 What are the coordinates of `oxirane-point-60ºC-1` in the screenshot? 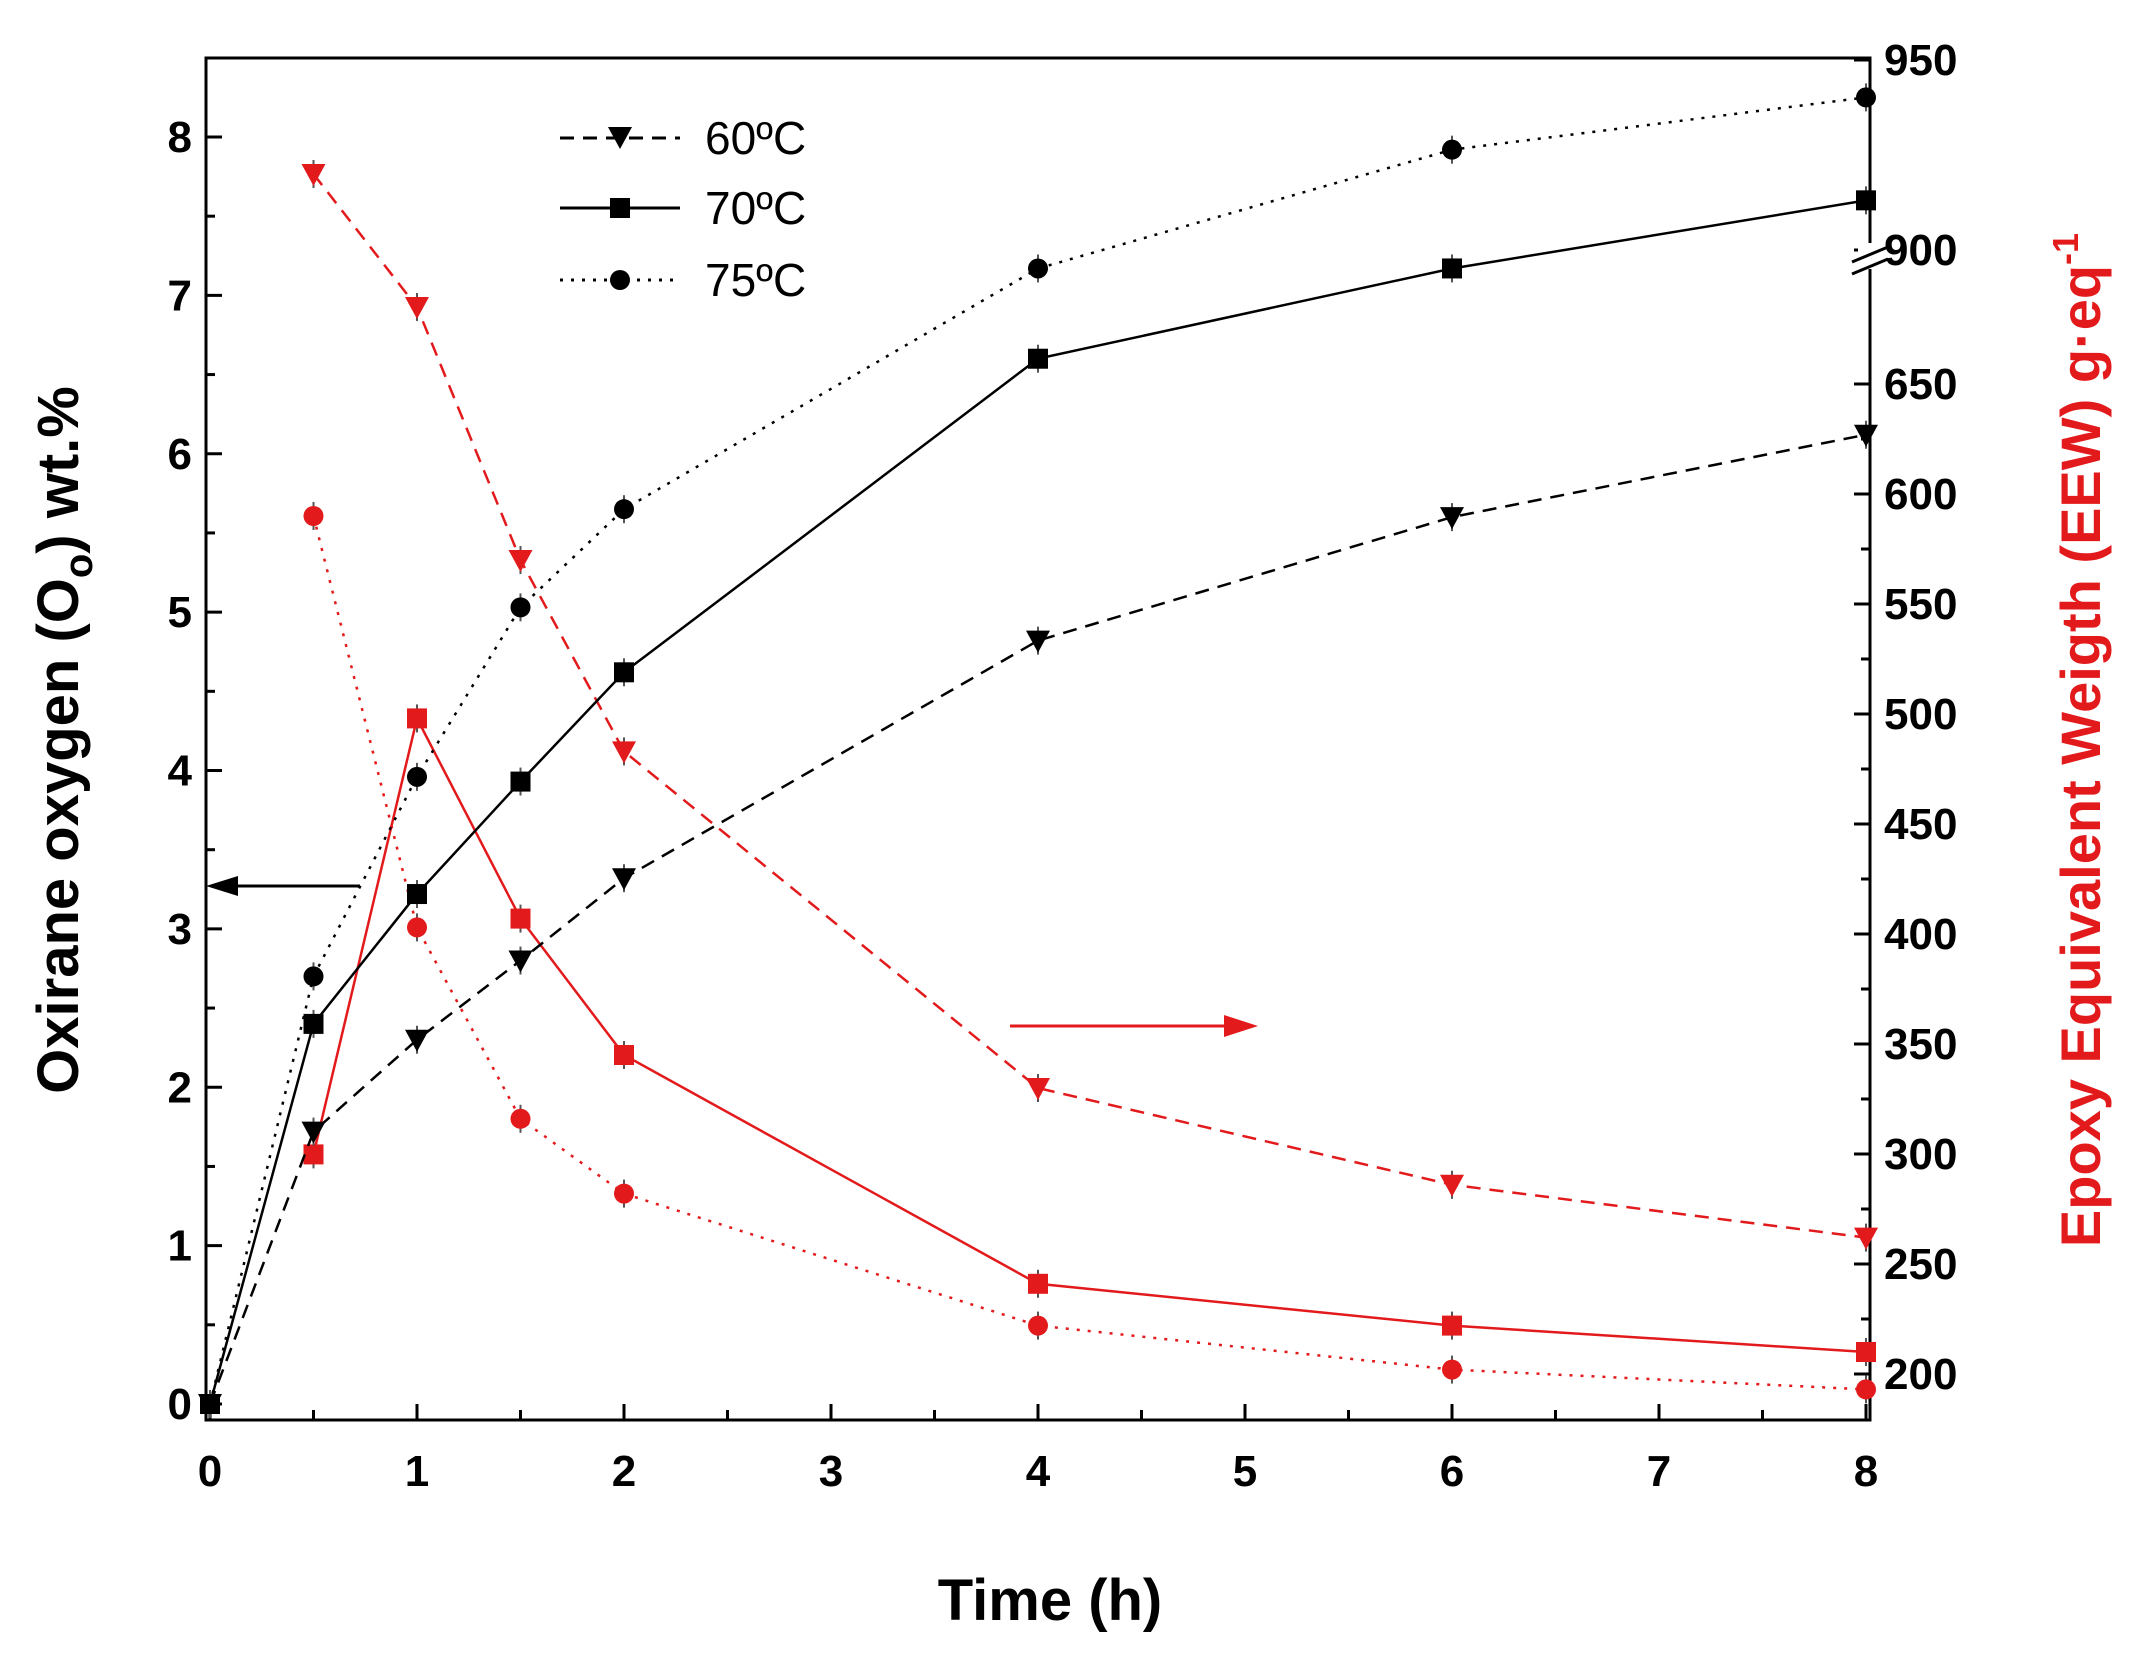 It's located at (417, 1040).